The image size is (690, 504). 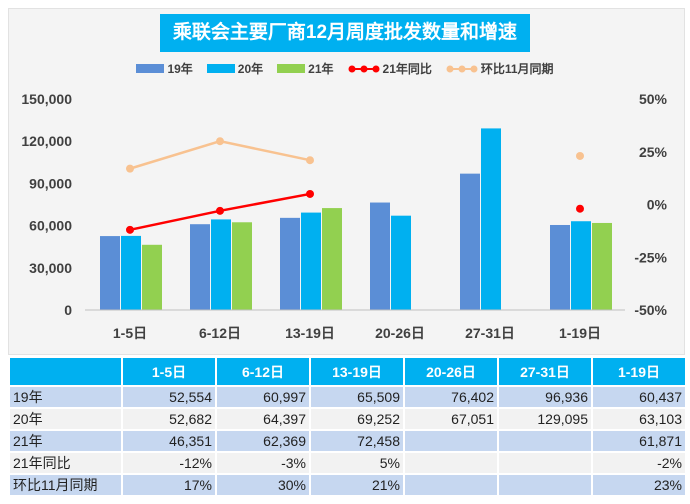 What do you see at coordinates (221, 264) in the screenshot?
I see `bar-20年-6-12日` at bounding box center [221, 264].